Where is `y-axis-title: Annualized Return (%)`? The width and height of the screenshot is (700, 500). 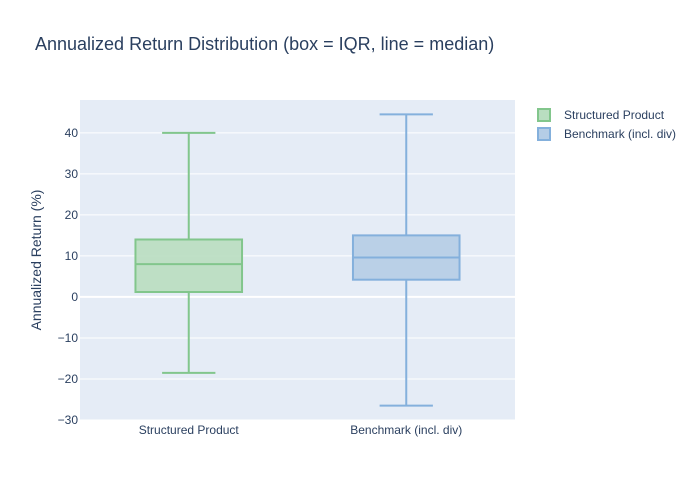 y-axis-title: Annualized Return (%) is located at coordinates (36, 260).